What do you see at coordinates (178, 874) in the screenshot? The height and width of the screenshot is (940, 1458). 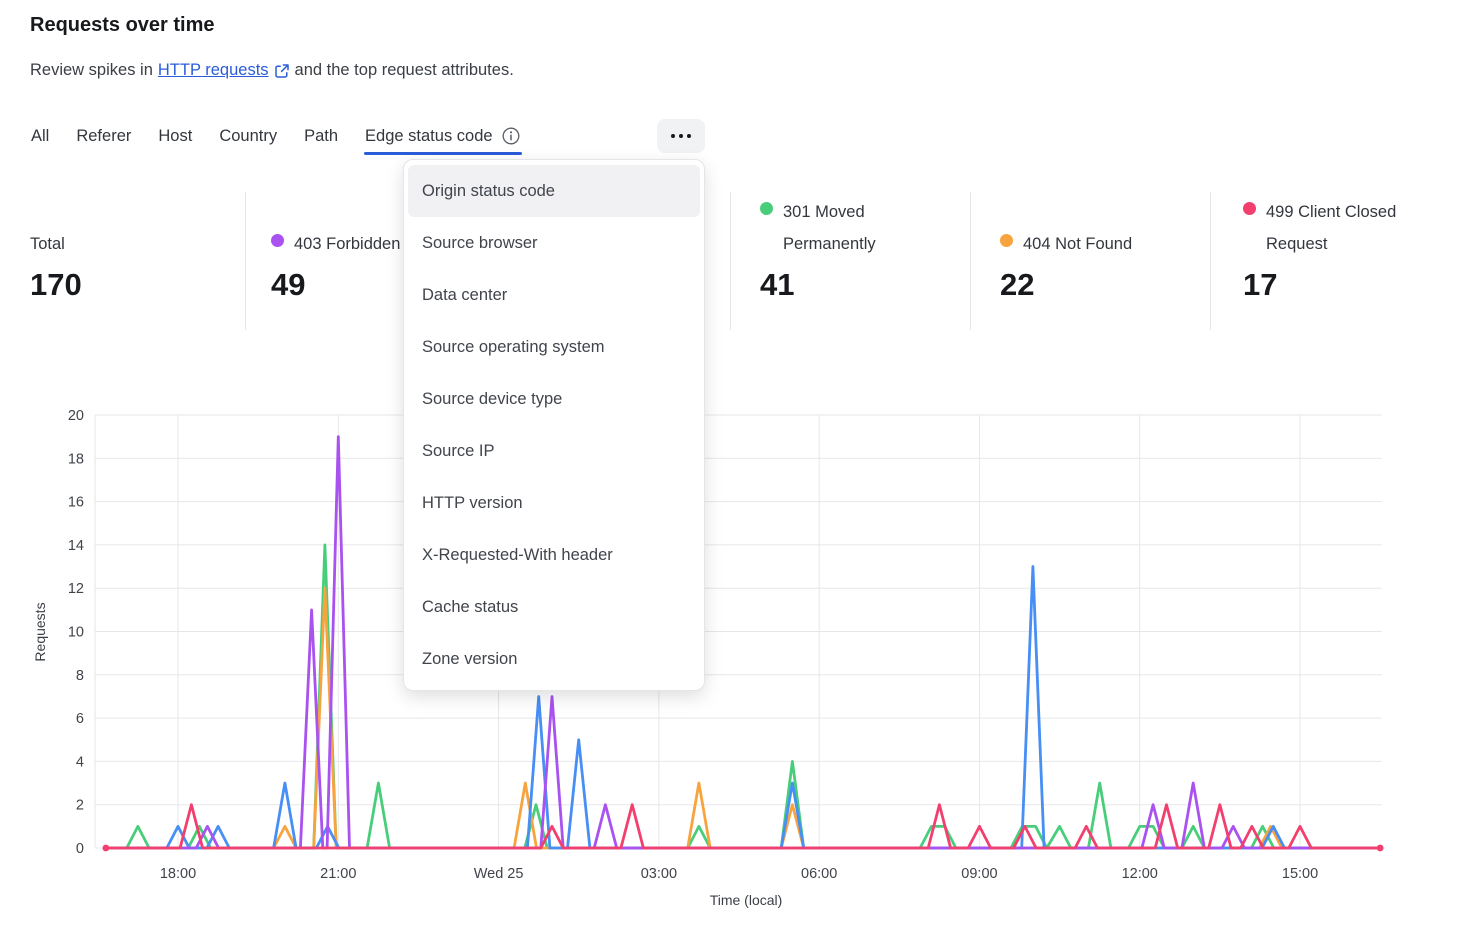 I see `x-tick-label: 18:00` at bounding box center [178, 874].